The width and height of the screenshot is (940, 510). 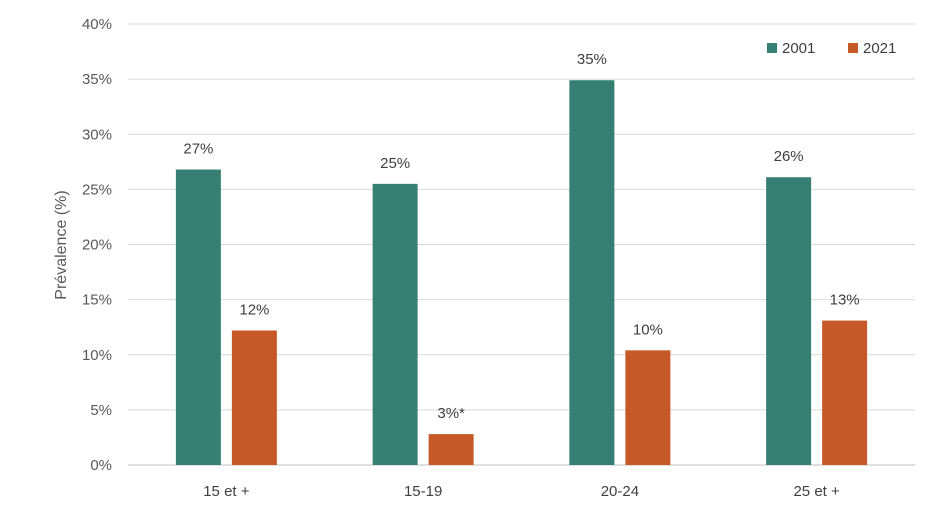 I want to click on x-tick-label: 25 et +, so click(x=816, y=491).